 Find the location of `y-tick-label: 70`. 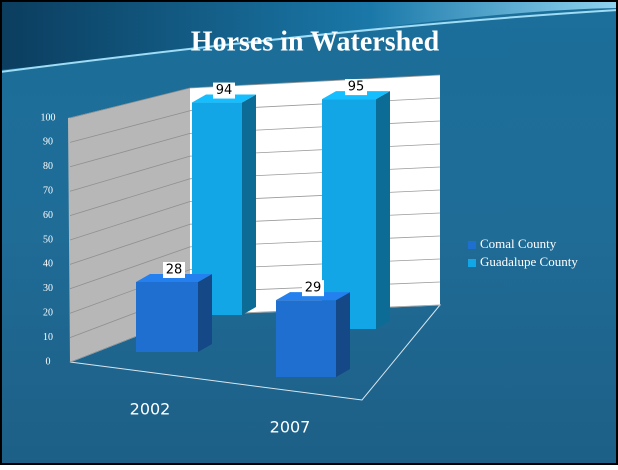

y-tick-label: 70 is located at coordinates (48, 190).